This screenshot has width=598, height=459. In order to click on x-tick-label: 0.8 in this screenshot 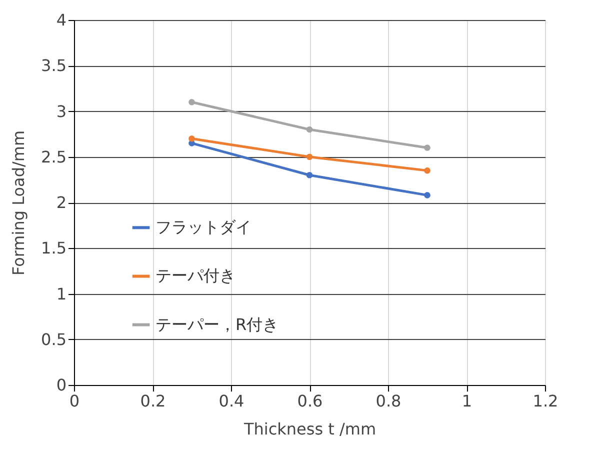, I will do `click(389, 401)`.